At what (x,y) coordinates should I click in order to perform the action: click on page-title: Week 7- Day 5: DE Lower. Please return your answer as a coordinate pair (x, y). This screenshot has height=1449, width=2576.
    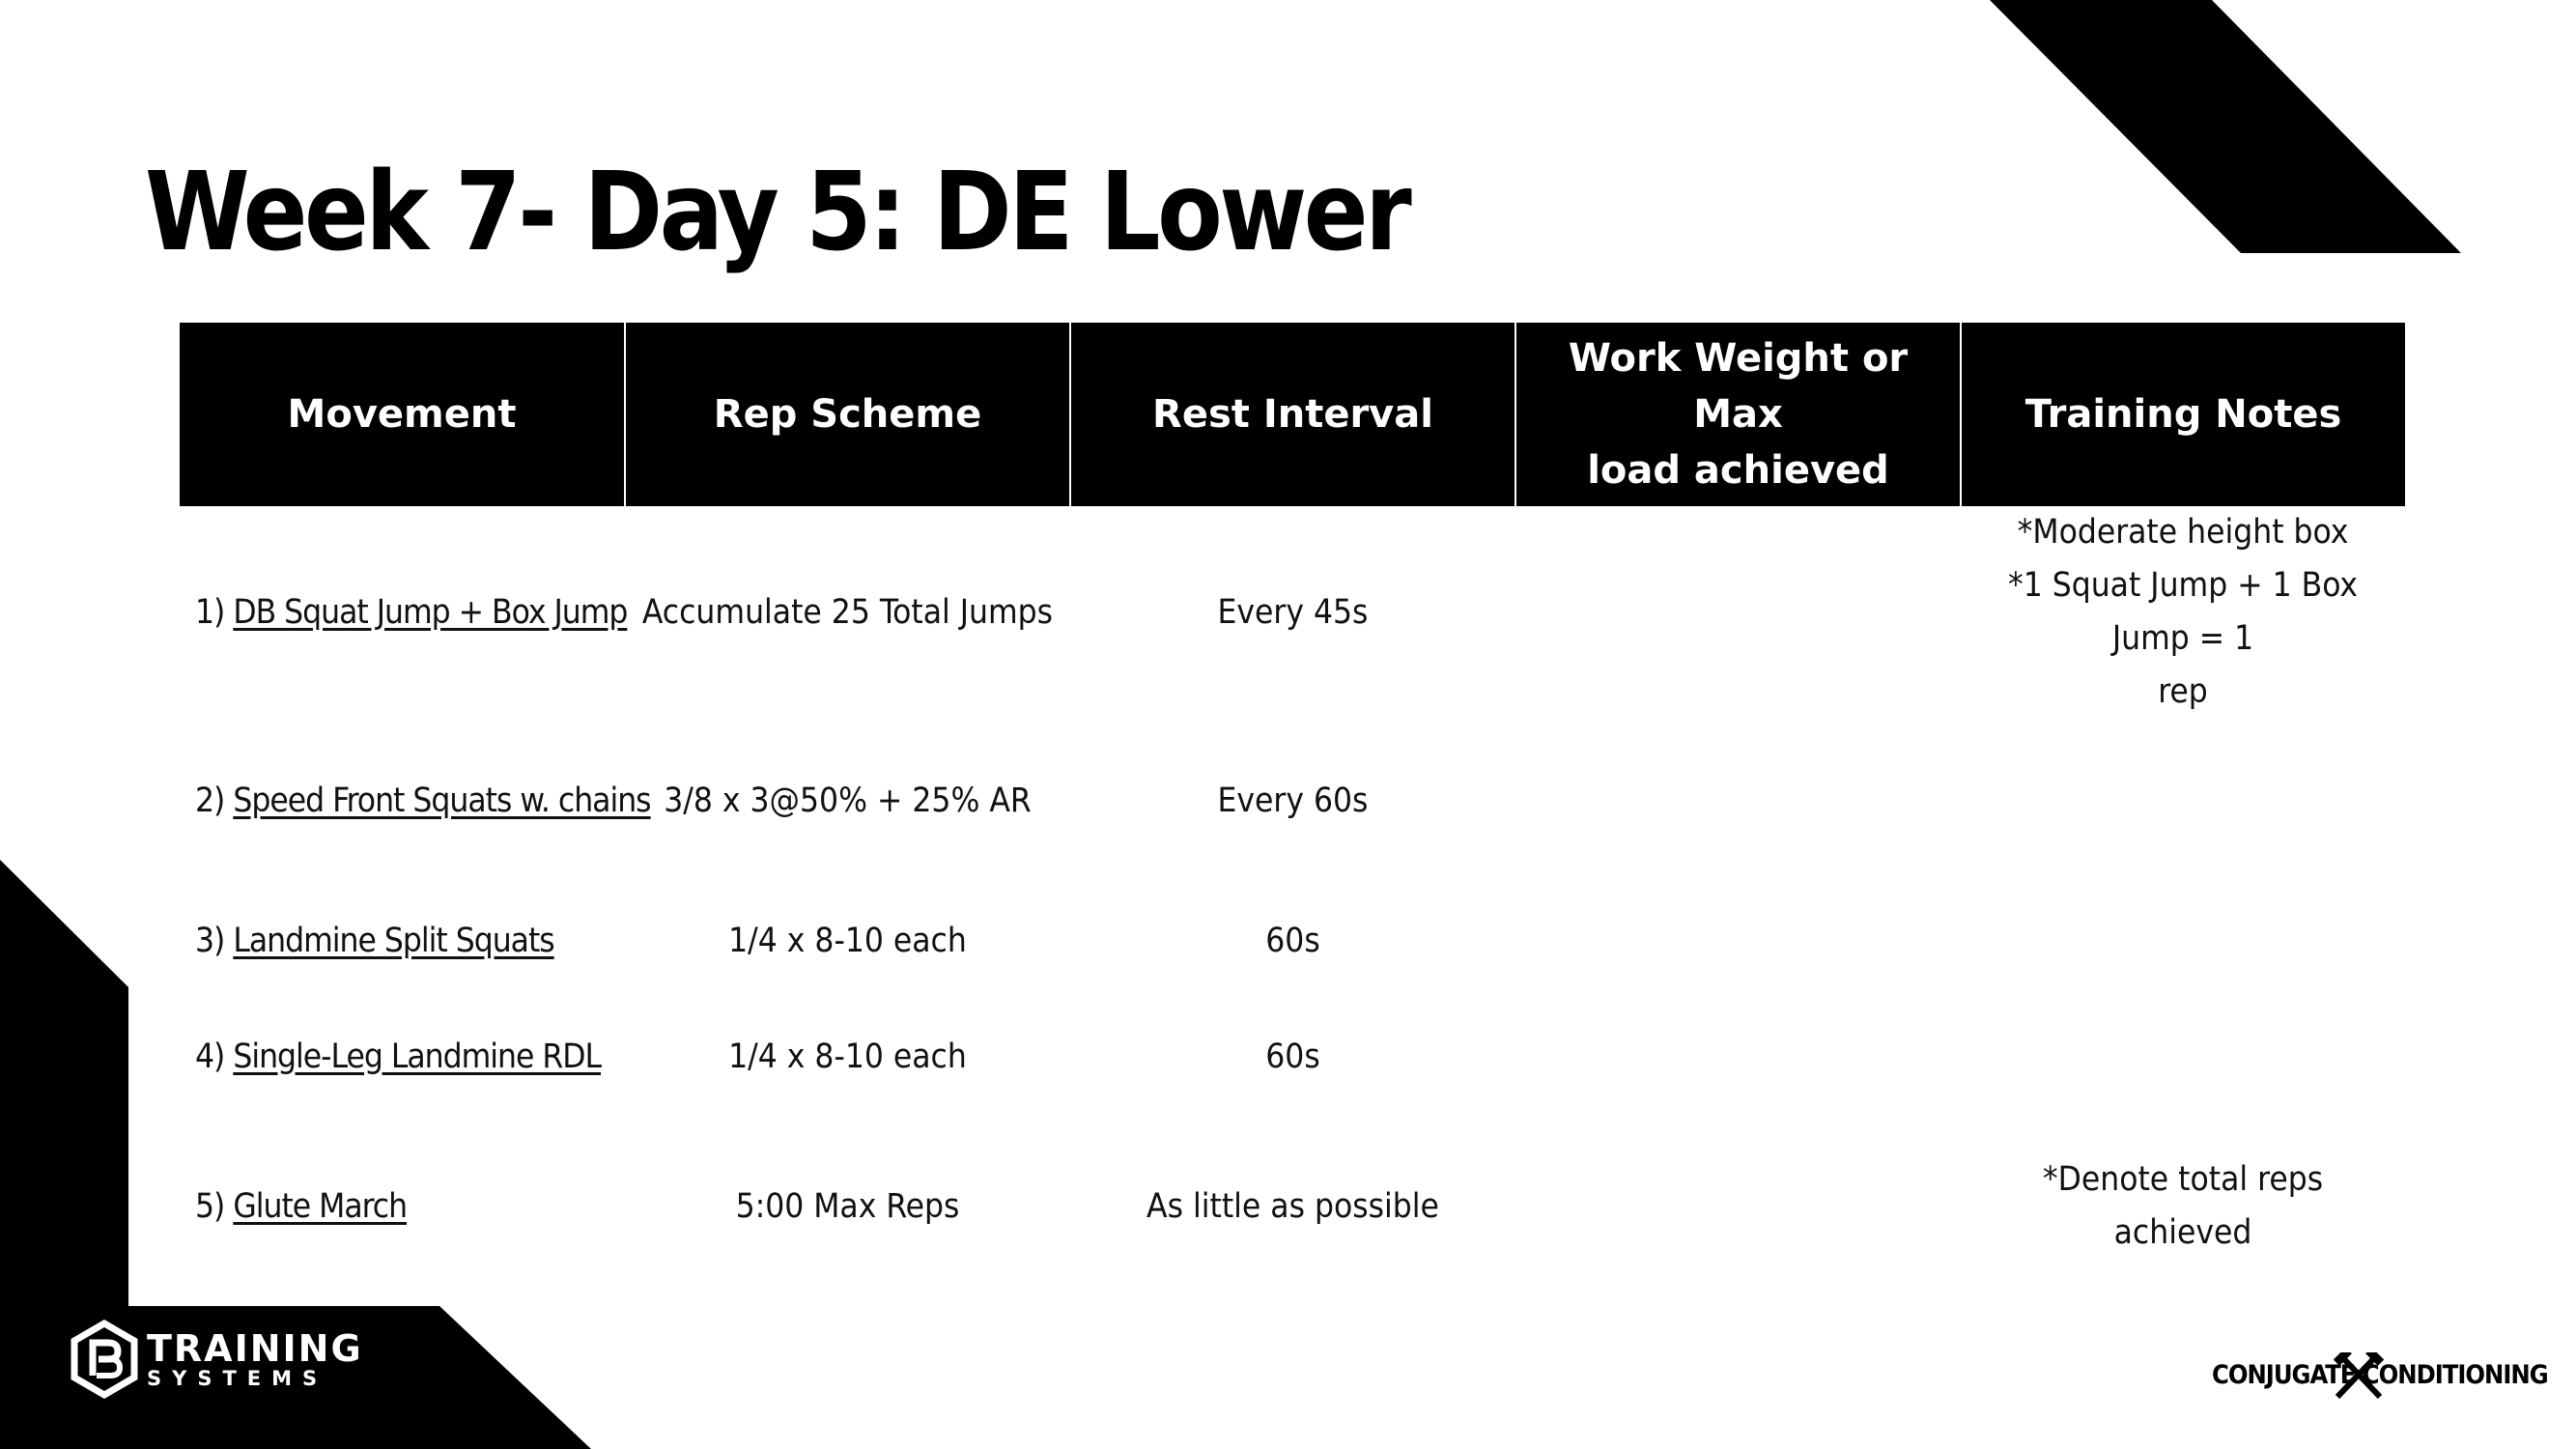
    Looking at the image, I should click on (778, 212).